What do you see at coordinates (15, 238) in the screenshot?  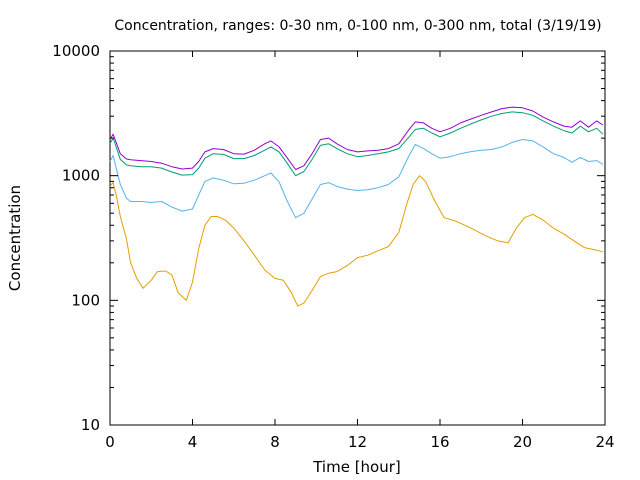 I see `y-axis-title: Concentration` at bounding box center [15, 238].